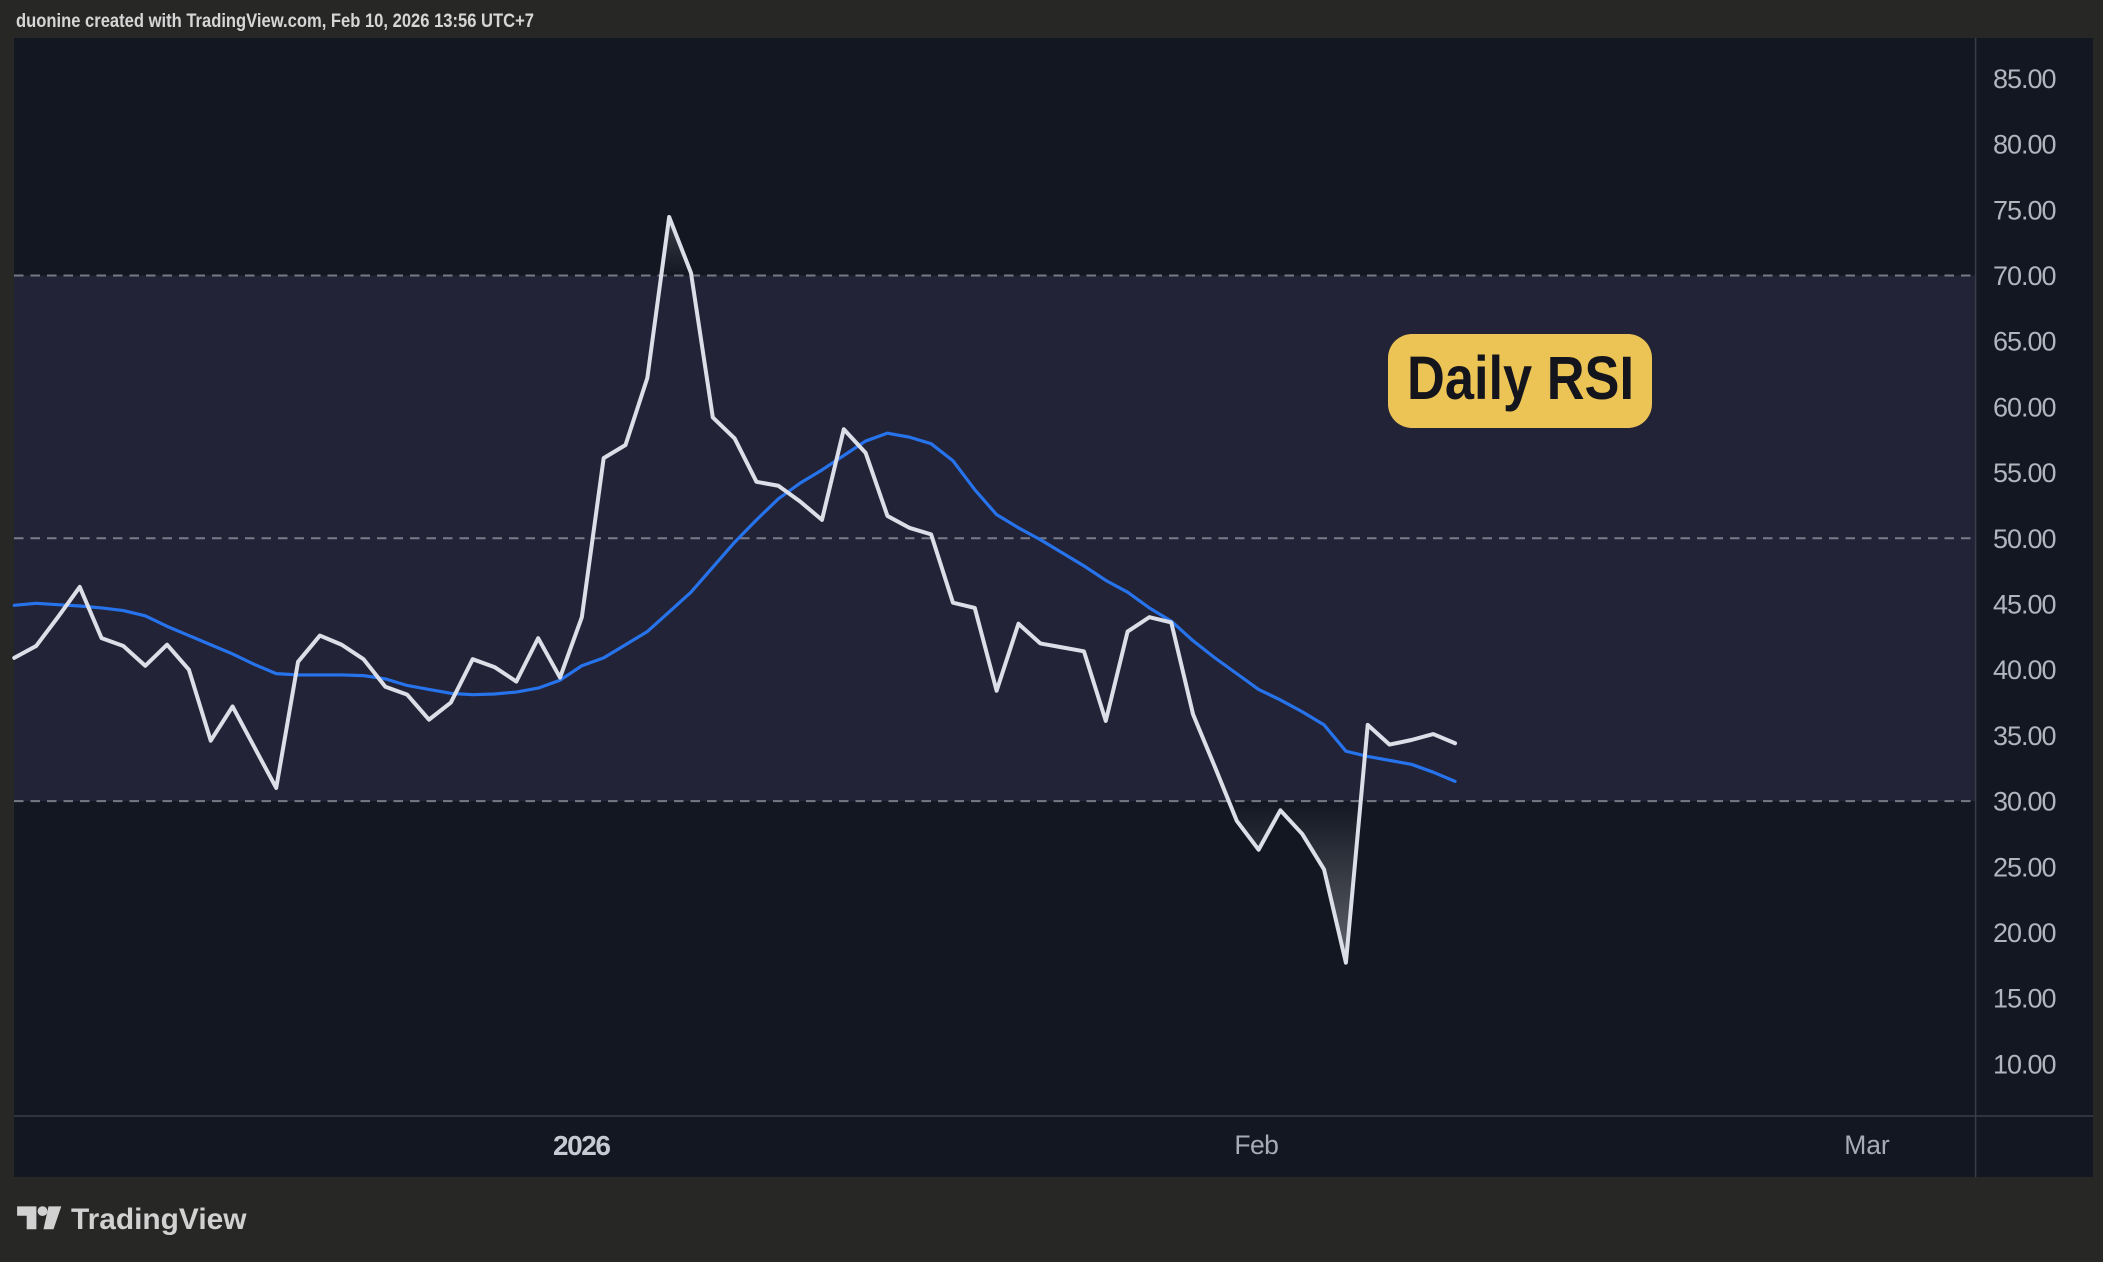  What do you see at coordinates (1867, 1145) in the screenshot?
I see `svg-text: Mar` at bounding box center [1867, 1145].